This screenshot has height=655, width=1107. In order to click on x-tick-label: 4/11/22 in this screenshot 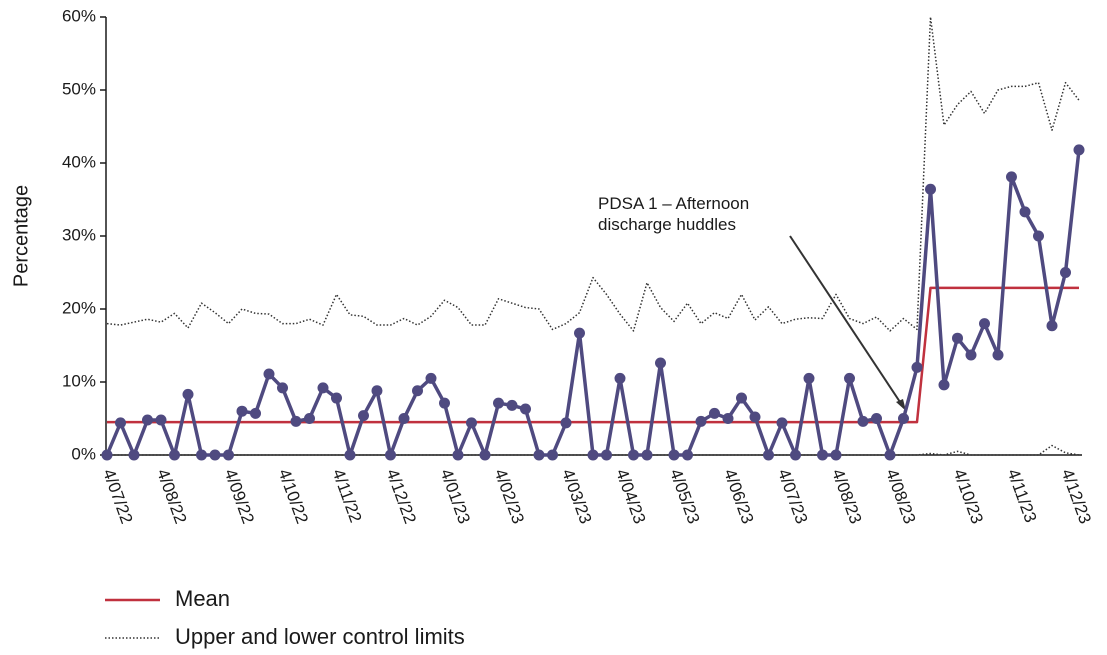, I will do `click(347, 495)`.